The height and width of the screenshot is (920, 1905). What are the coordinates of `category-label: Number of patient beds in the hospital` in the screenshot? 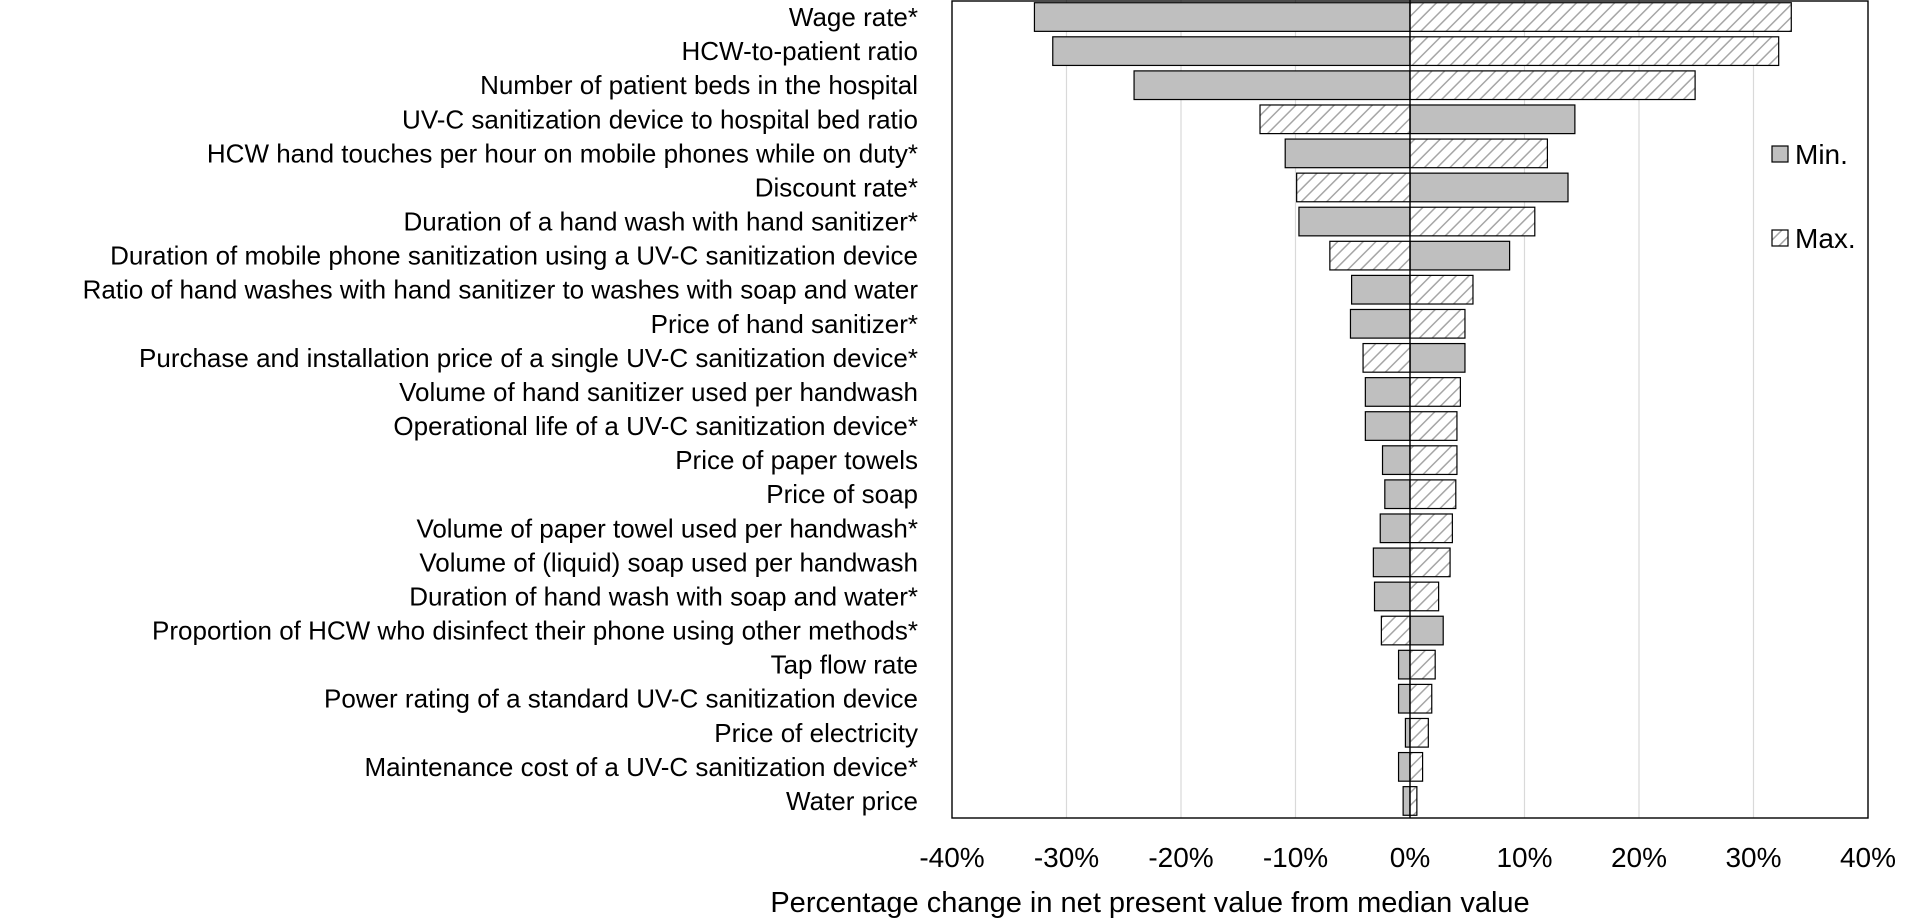 It's located at (699, 85).